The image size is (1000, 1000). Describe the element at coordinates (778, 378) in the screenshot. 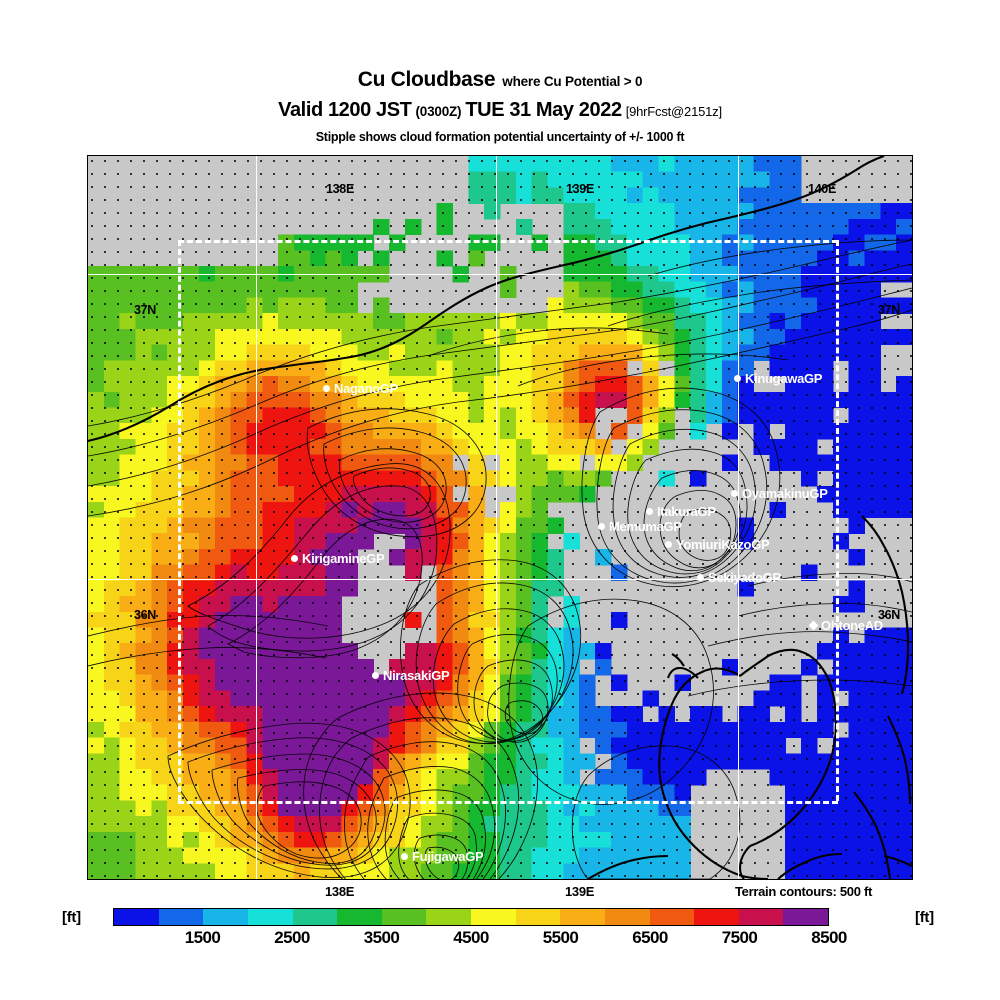

I see `station-kinugawagp: KinugawaGP` at that location.